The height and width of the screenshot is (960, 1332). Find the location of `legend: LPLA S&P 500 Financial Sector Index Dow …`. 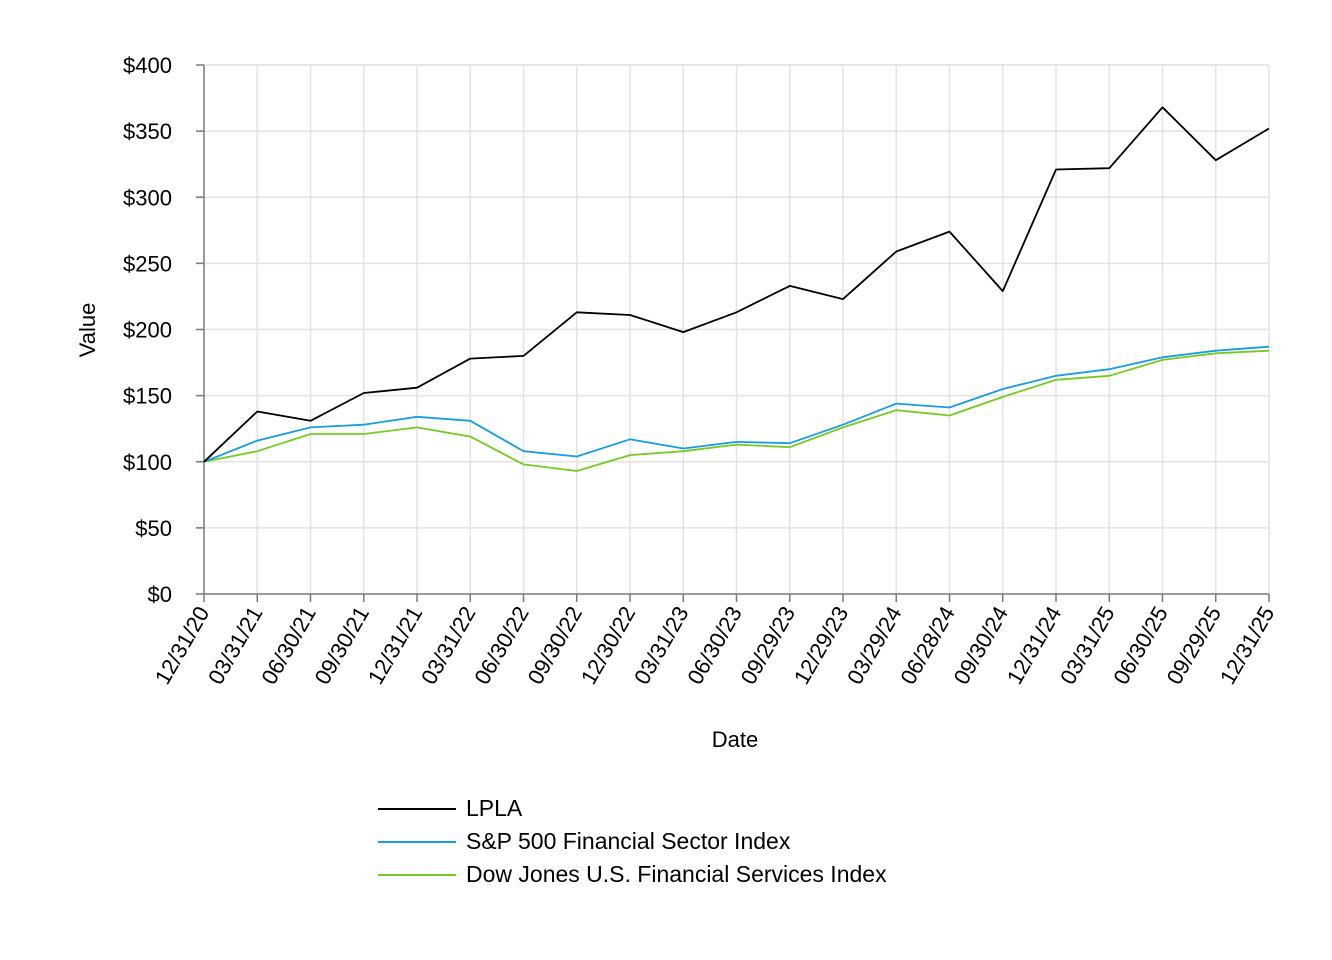

legend: LPLA S&P 500 Financial Sector Index Dow … is located at coordinates (632, 841).